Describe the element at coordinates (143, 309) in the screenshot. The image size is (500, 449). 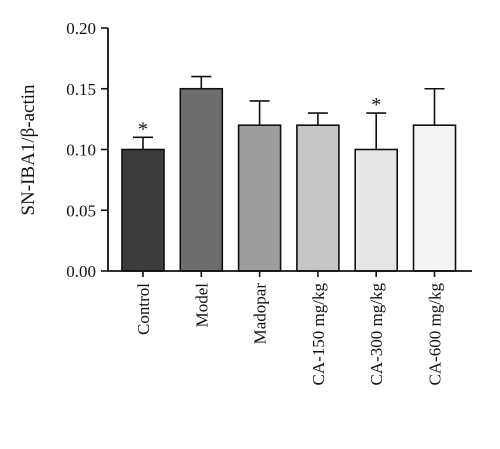
I see `x-tick-label-0: Control` at that location.